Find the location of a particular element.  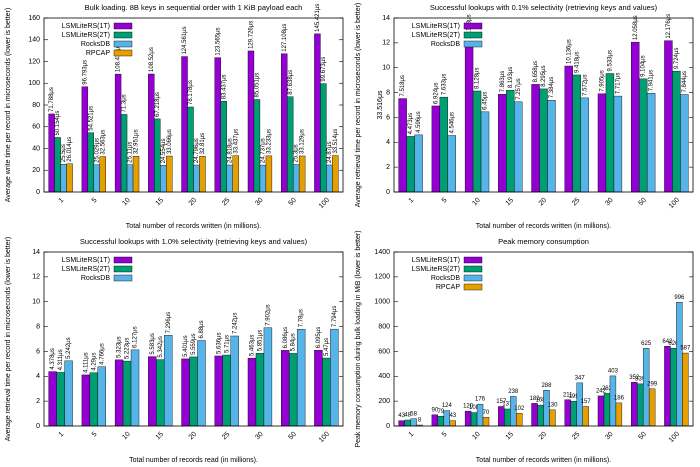

value-label: 7.794μs is located at coordinates (335, 316).